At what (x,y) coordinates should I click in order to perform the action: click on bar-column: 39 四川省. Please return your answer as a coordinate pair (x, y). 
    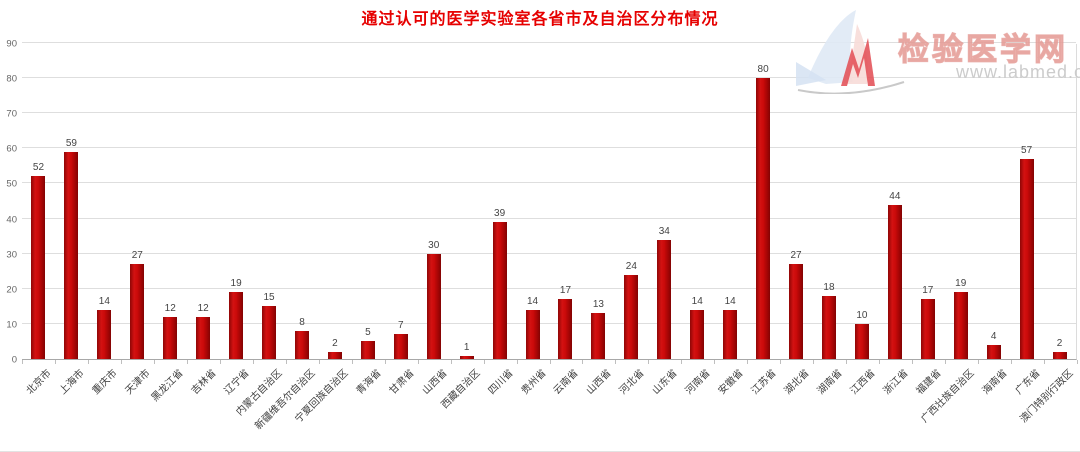
    Looking at the image, I should click on (499, 220).